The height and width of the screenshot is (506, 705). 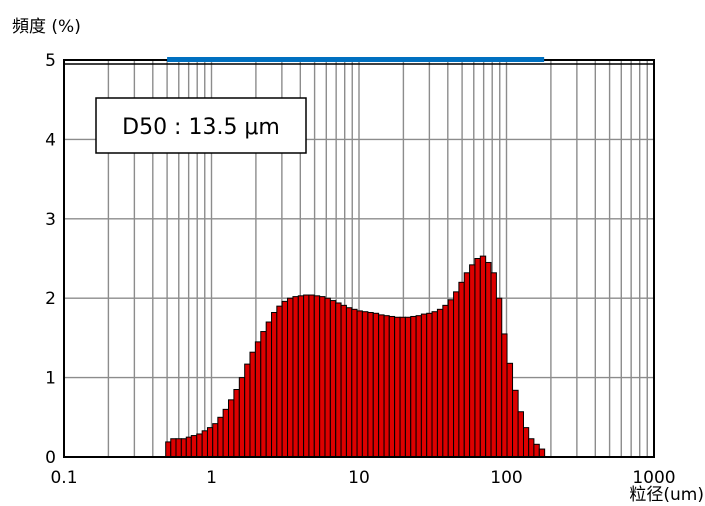 I want to click on y-axis-title: 頻度 (%), so click(x=46, y=27).